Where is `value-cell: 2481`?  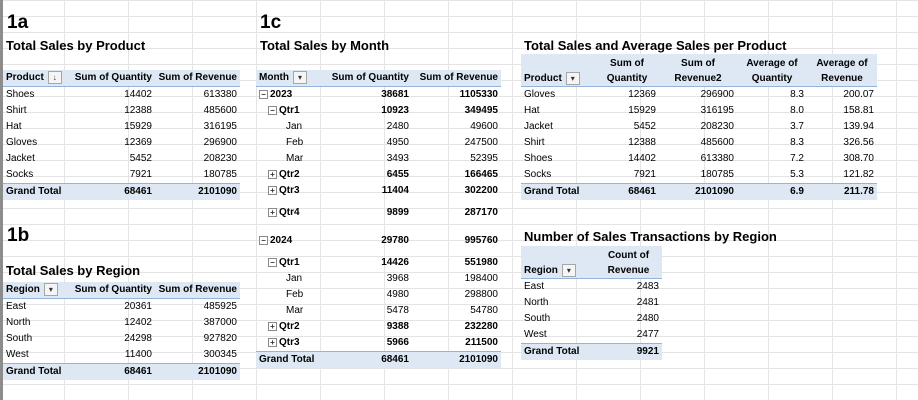 value-cell: 2481 is located at coordinates (647, 302).